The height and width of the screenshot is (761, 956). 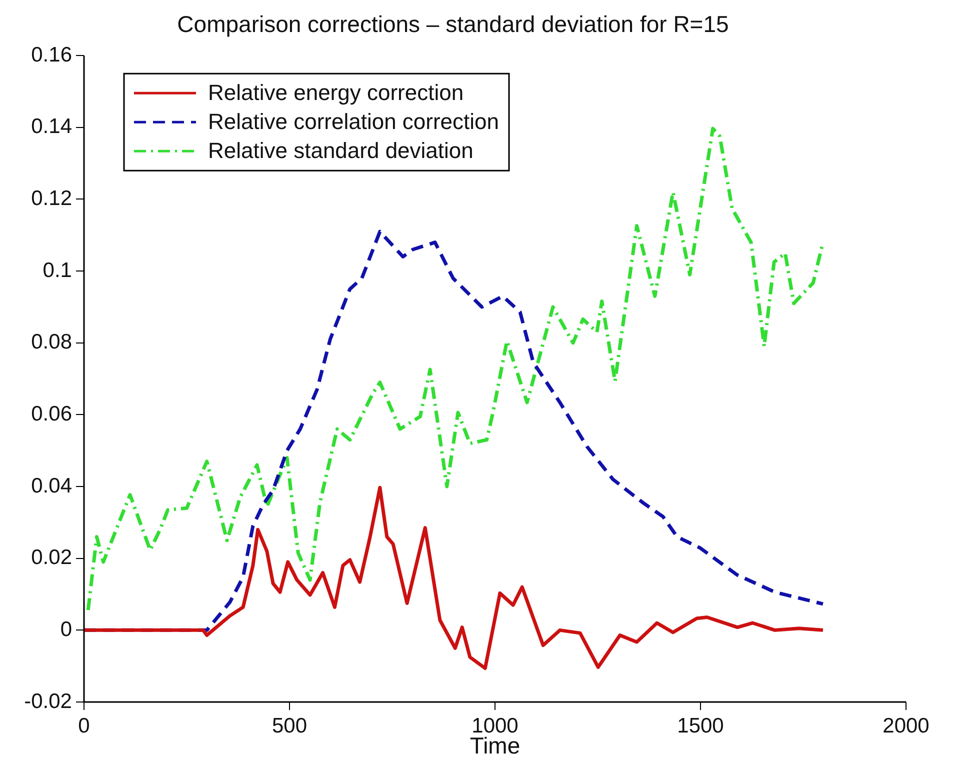 What do you see at coordinates (336, 93) in the screenshot?
I see `legend-label: Relative energy correction` at bounding box center [336, 93].